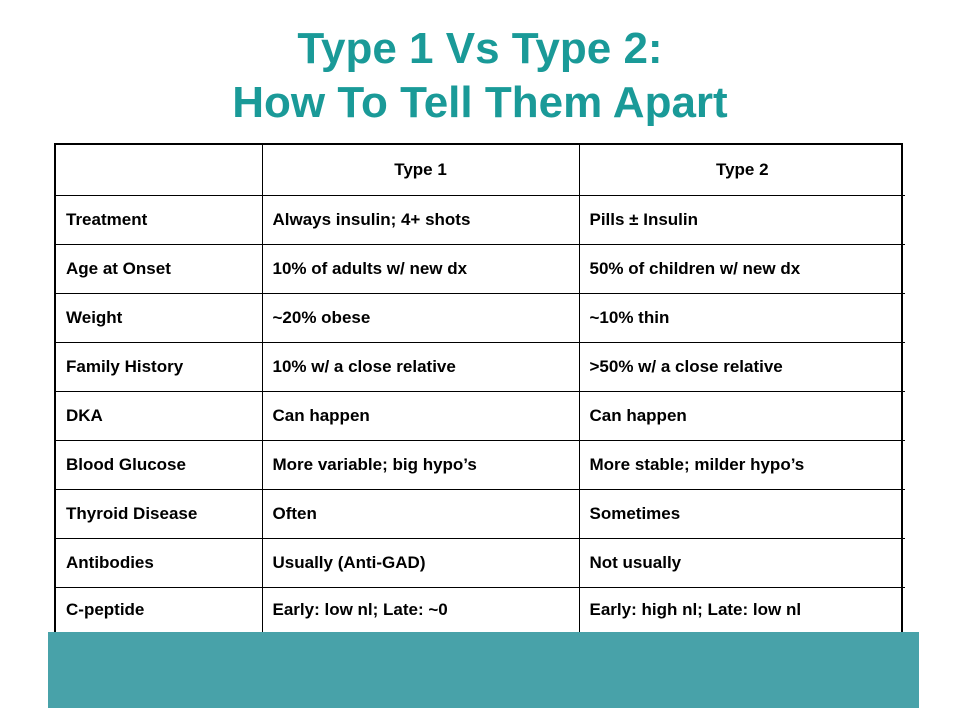  What do you see at coordinates (159, 514) in the screenshot?
I see `row-label: Thyroid Disease` at bounding box center [159, 514].